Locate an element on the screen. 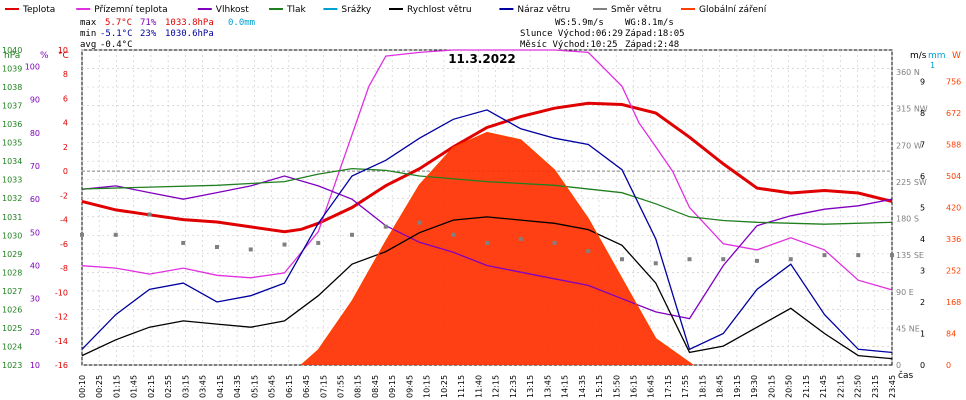 The height and width of the screenshot is (400, 966). tick-humidity: 70 is located at coordinates (35, 166).